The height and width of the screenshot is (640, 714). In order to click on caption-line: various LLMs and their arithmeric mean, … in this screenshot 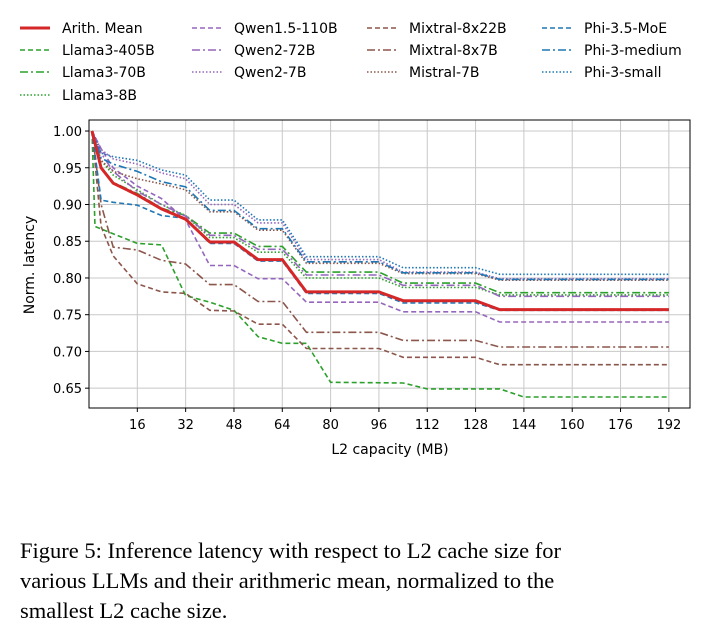, I will do `click(287, 580)`.